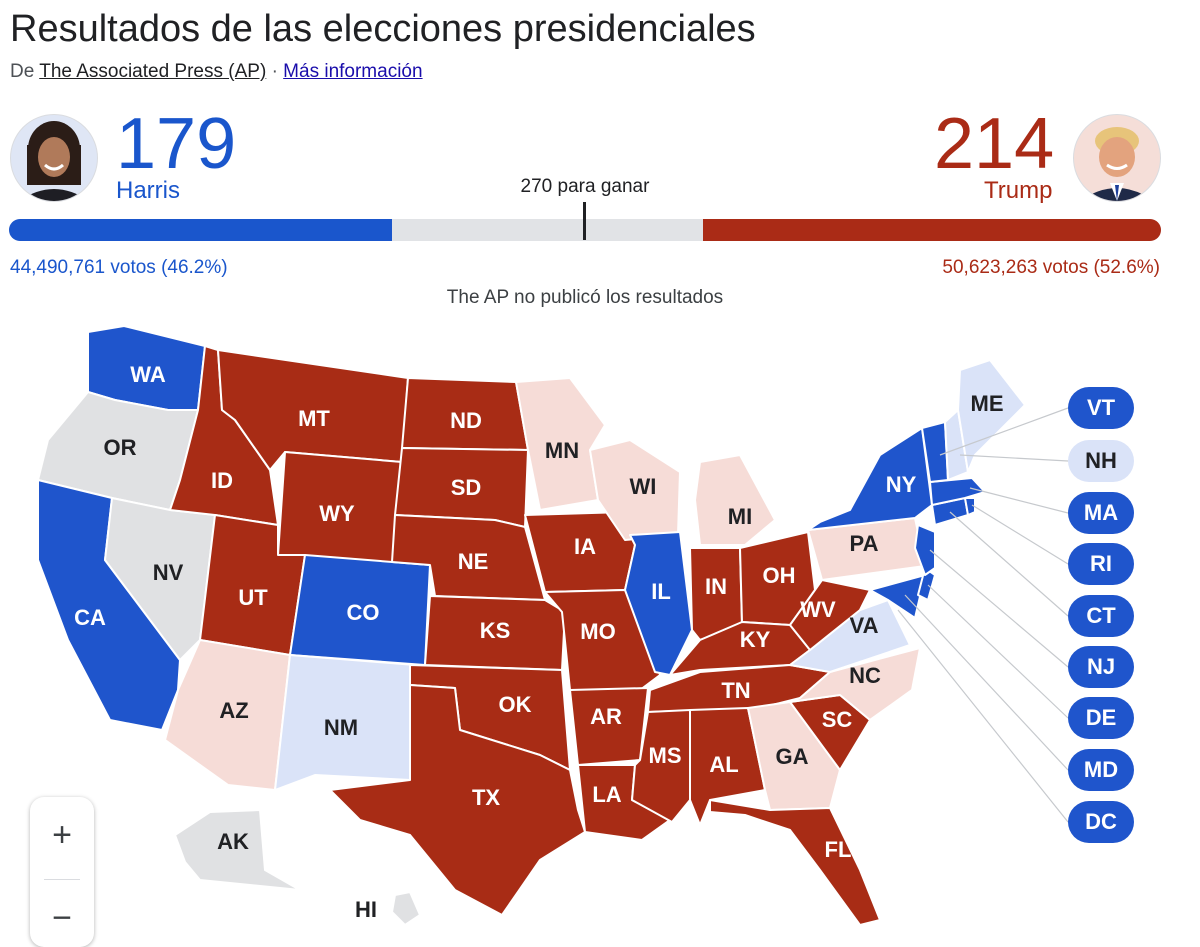 Image resolution: width=1200 pixels, height=947 pixels. Describe the element at coordinates (1101, 770) in the screenshot. I see `state-pill-MD: MD` at that location.